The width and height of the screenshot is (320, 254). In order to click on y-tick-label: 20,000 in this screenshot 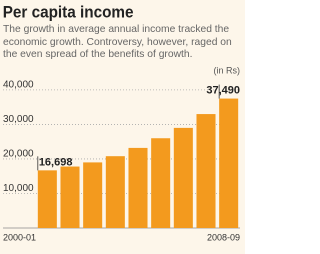, I will do `click(18, 154)`.